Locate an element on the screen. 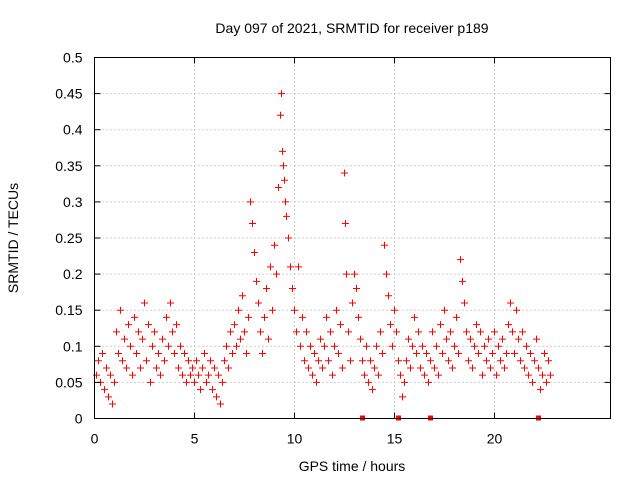 This screenshot has height=480, width=640. x-tick-label: 0 is located at coordinates (95, 439).